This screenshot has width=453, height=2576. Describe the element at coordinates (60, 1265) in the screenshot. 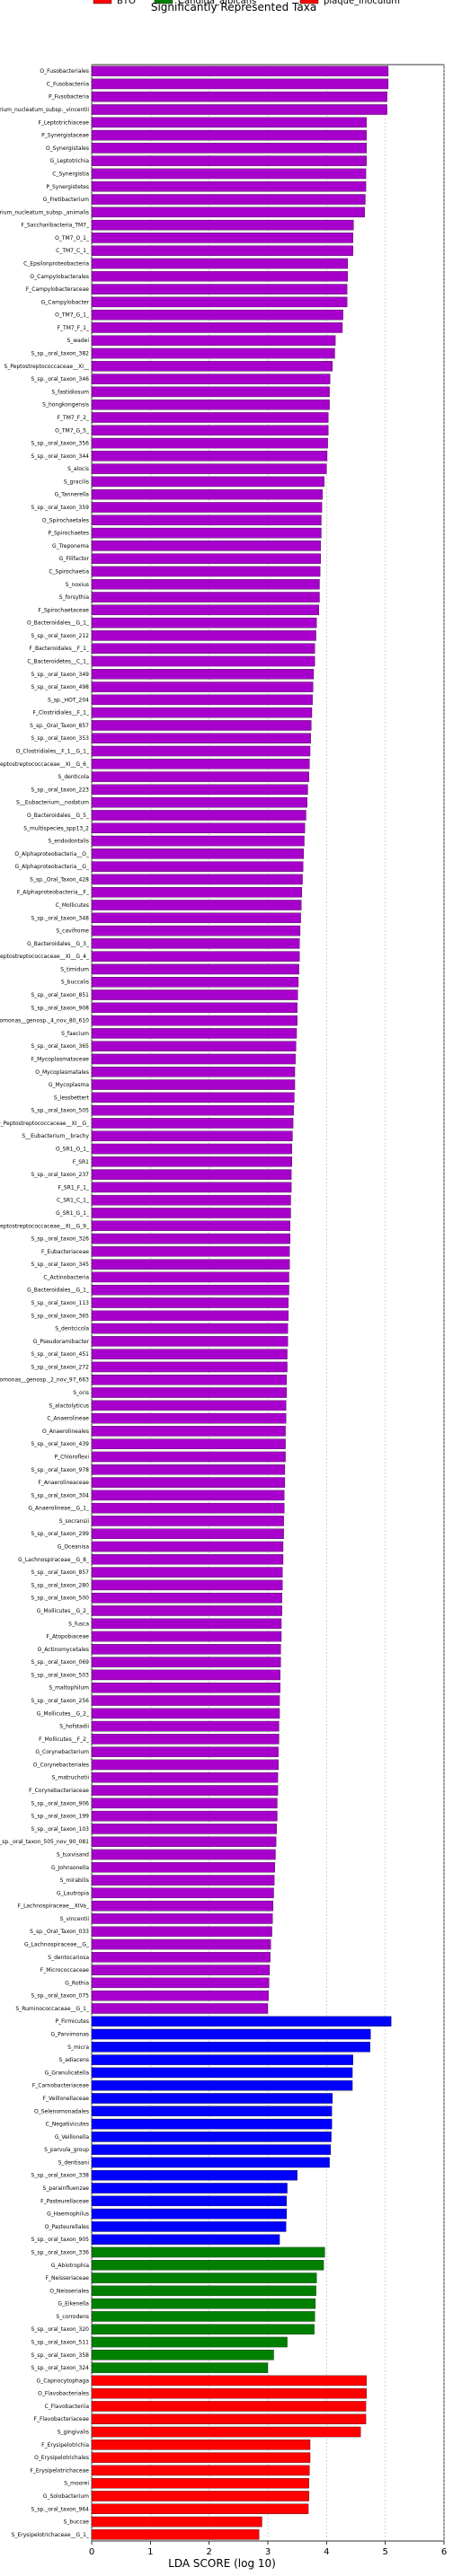

I see `bar-label: S_sp._oral_taxon_345` at that location.